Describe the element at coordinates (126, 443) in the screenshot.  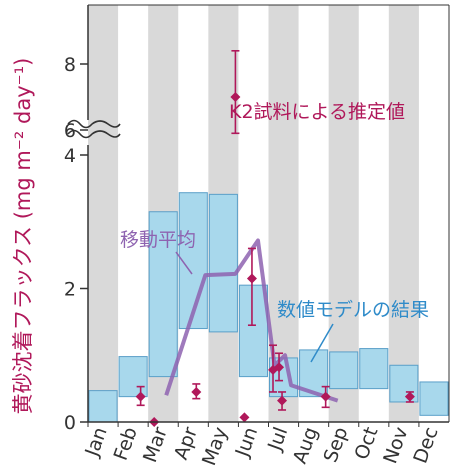
I see `x-tick-label-feb: Feb` at that location.